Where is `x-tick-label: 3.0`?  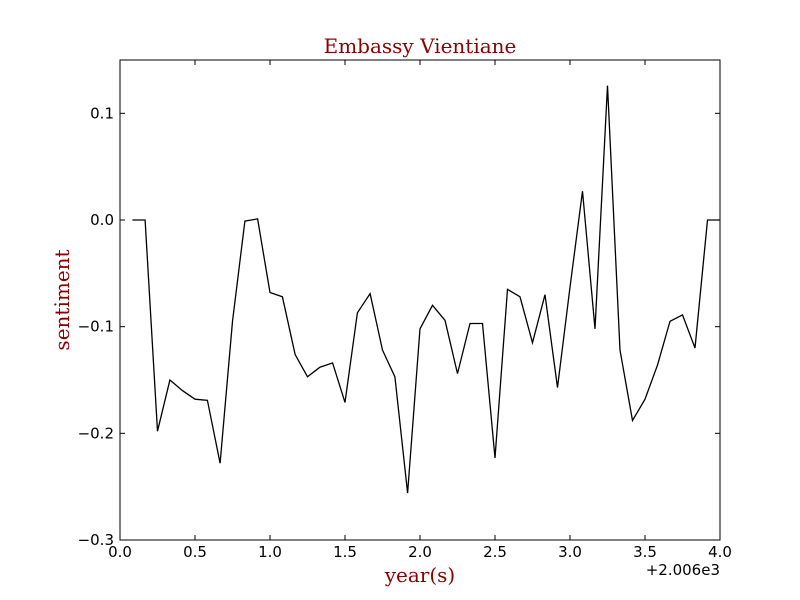
x-tick-label: 3.0 is located at coordinates (570, 552).